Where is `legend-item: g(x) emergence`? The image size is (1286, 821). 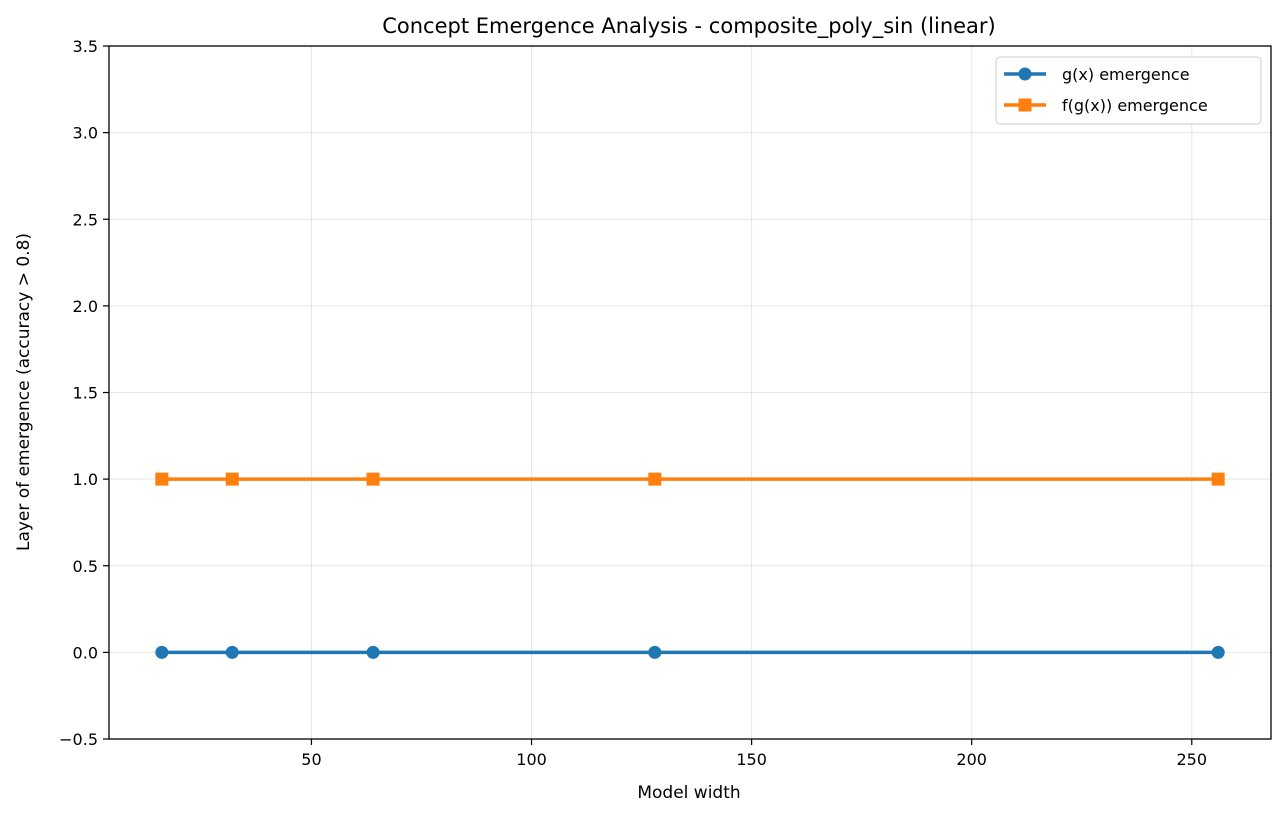 legend-item: g(x) emergence is located at coordinates (1097, 74).